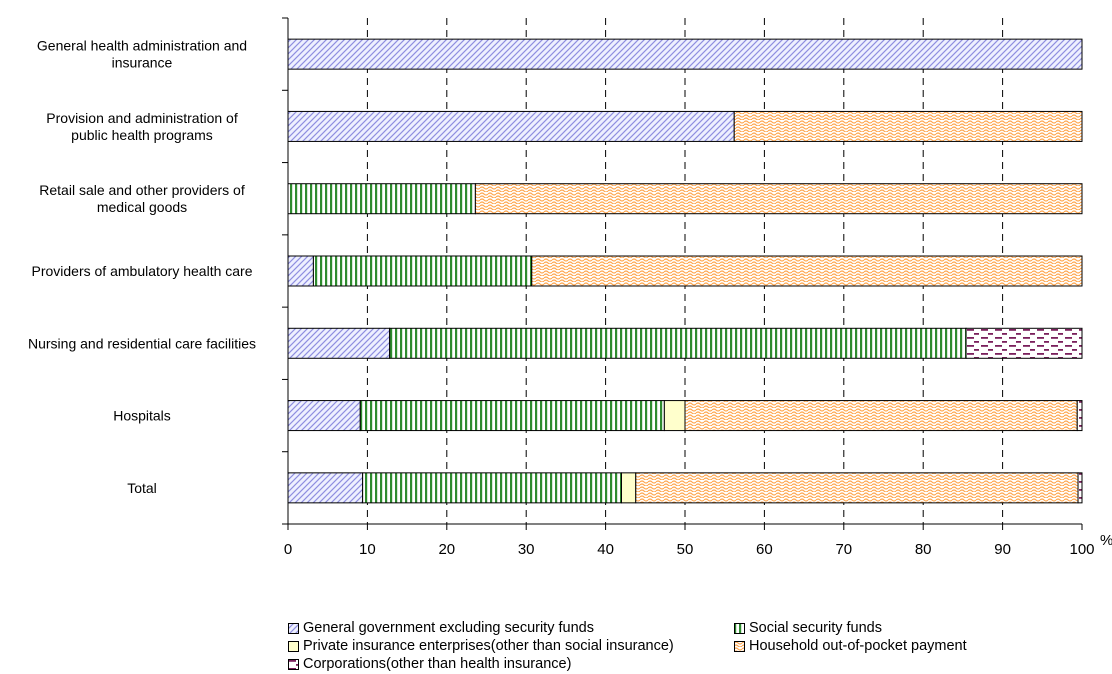 The image size is (1112, 674). Describe the element at coordinates (142, 343) in the screenshot. I see `category-label: Nursing and residential care facilities` at that location.